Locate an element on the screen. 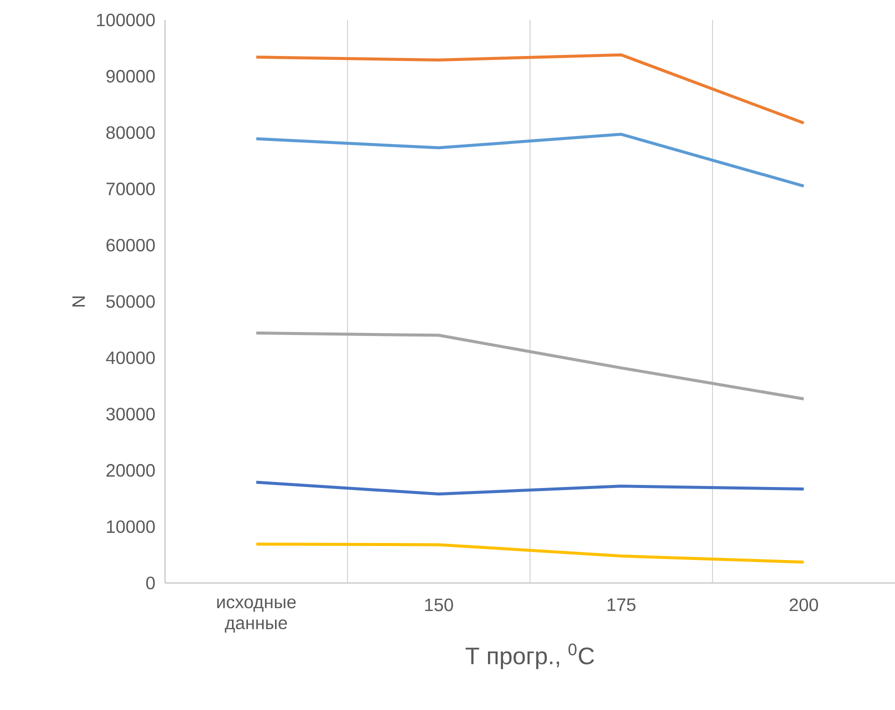 The height and width of the screenshot is (710, 895). y-tick-label: 100000 is located at coordinates (126, 20).